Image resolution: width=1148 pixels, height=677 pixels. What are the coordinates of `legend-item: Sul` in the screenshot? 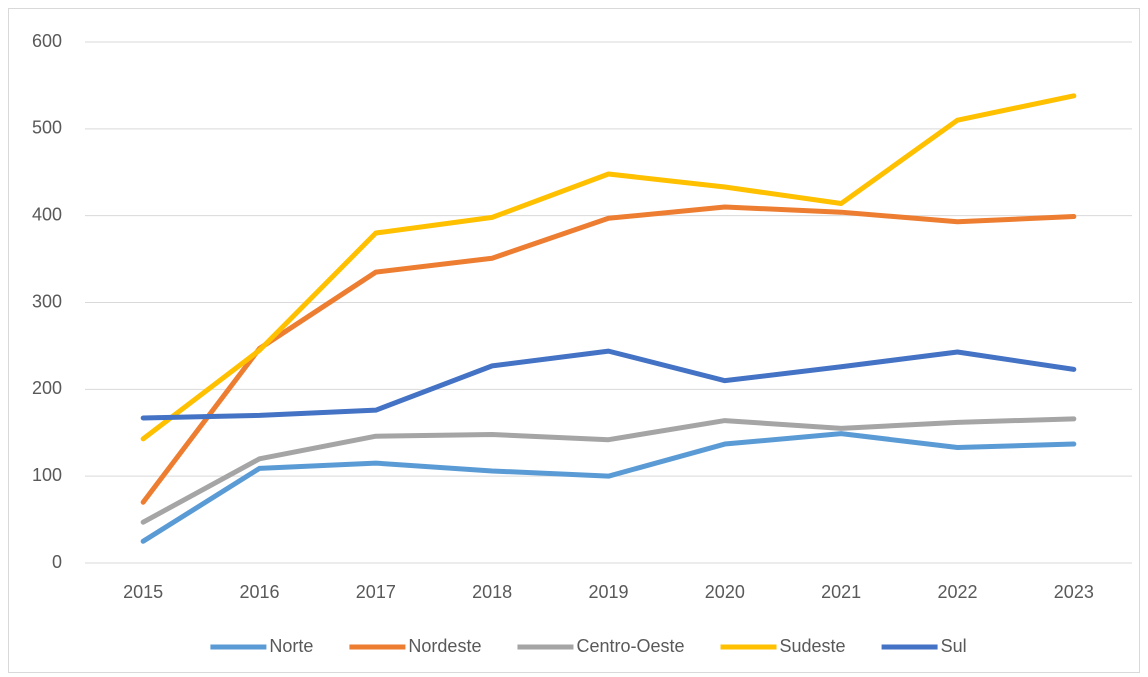 It's located at (924, 646).